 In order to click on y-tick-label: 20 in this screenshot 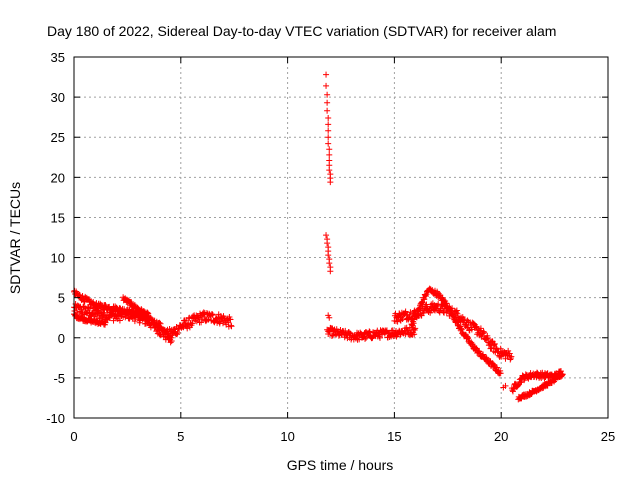, I will do `click(58, 177)`.